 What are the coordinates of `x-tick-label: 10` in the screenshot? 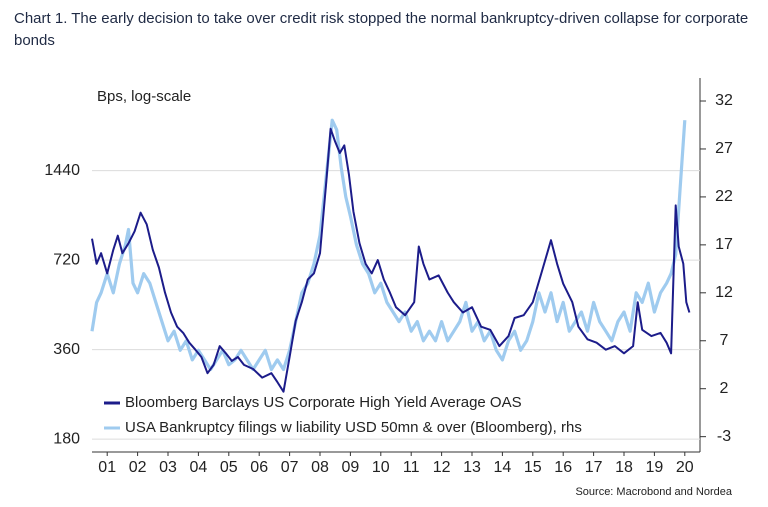 It's located at (381, 467).